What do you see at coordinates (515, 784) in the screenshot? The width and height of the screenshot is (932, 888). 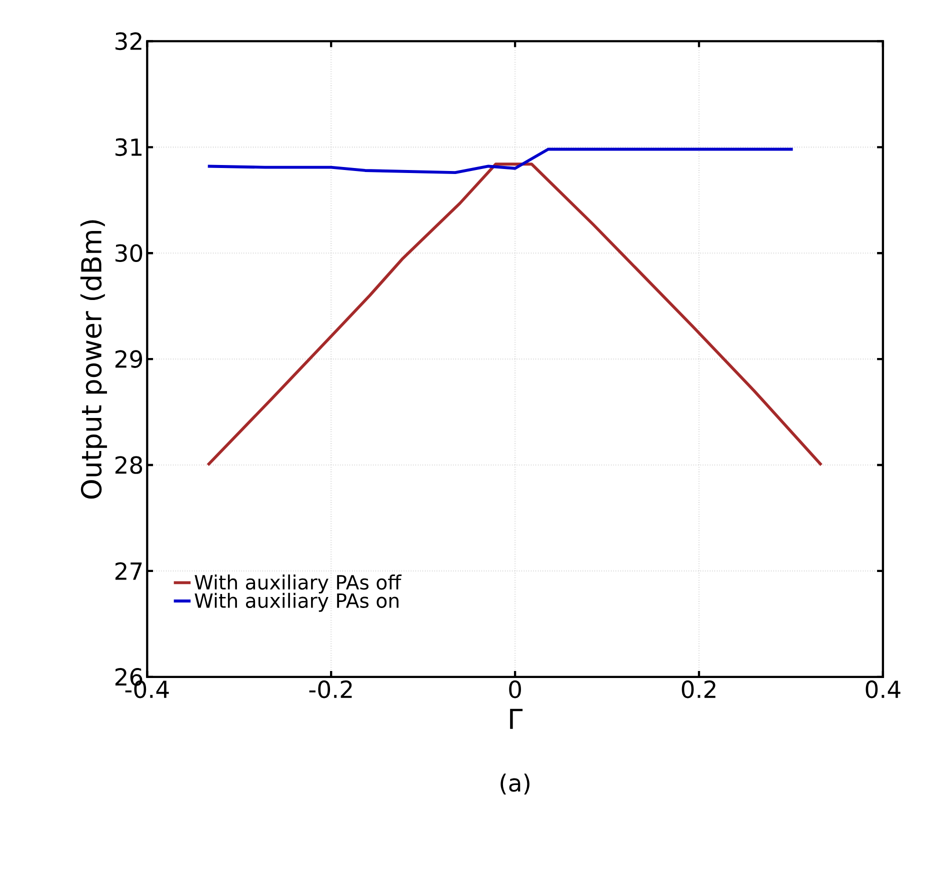 I see `text: (a)` at bounding box center [515, 784].